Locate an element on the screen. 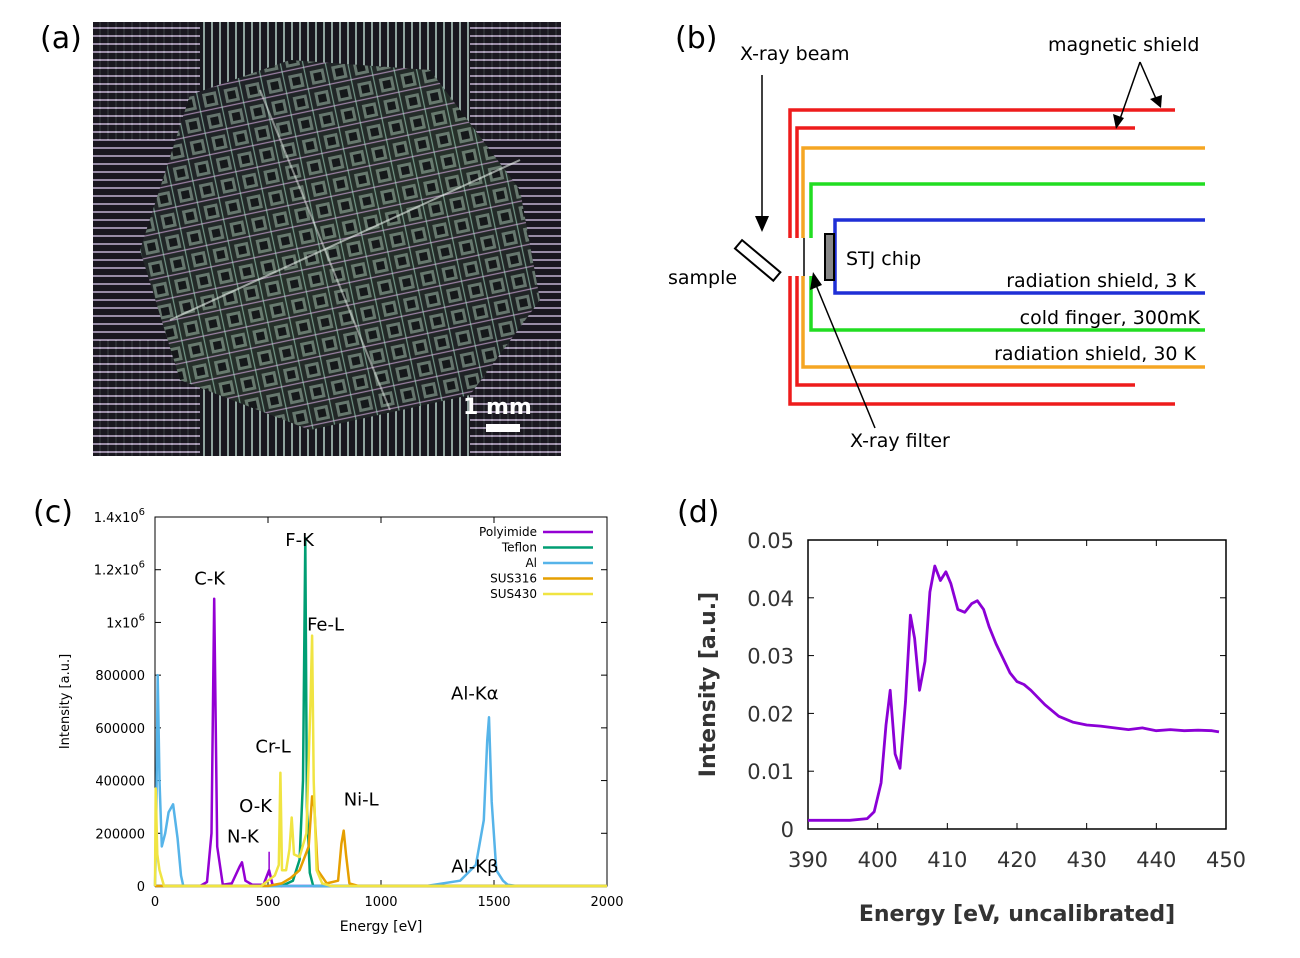  panel-d-label: (d) is located at coordinates (698, 512).